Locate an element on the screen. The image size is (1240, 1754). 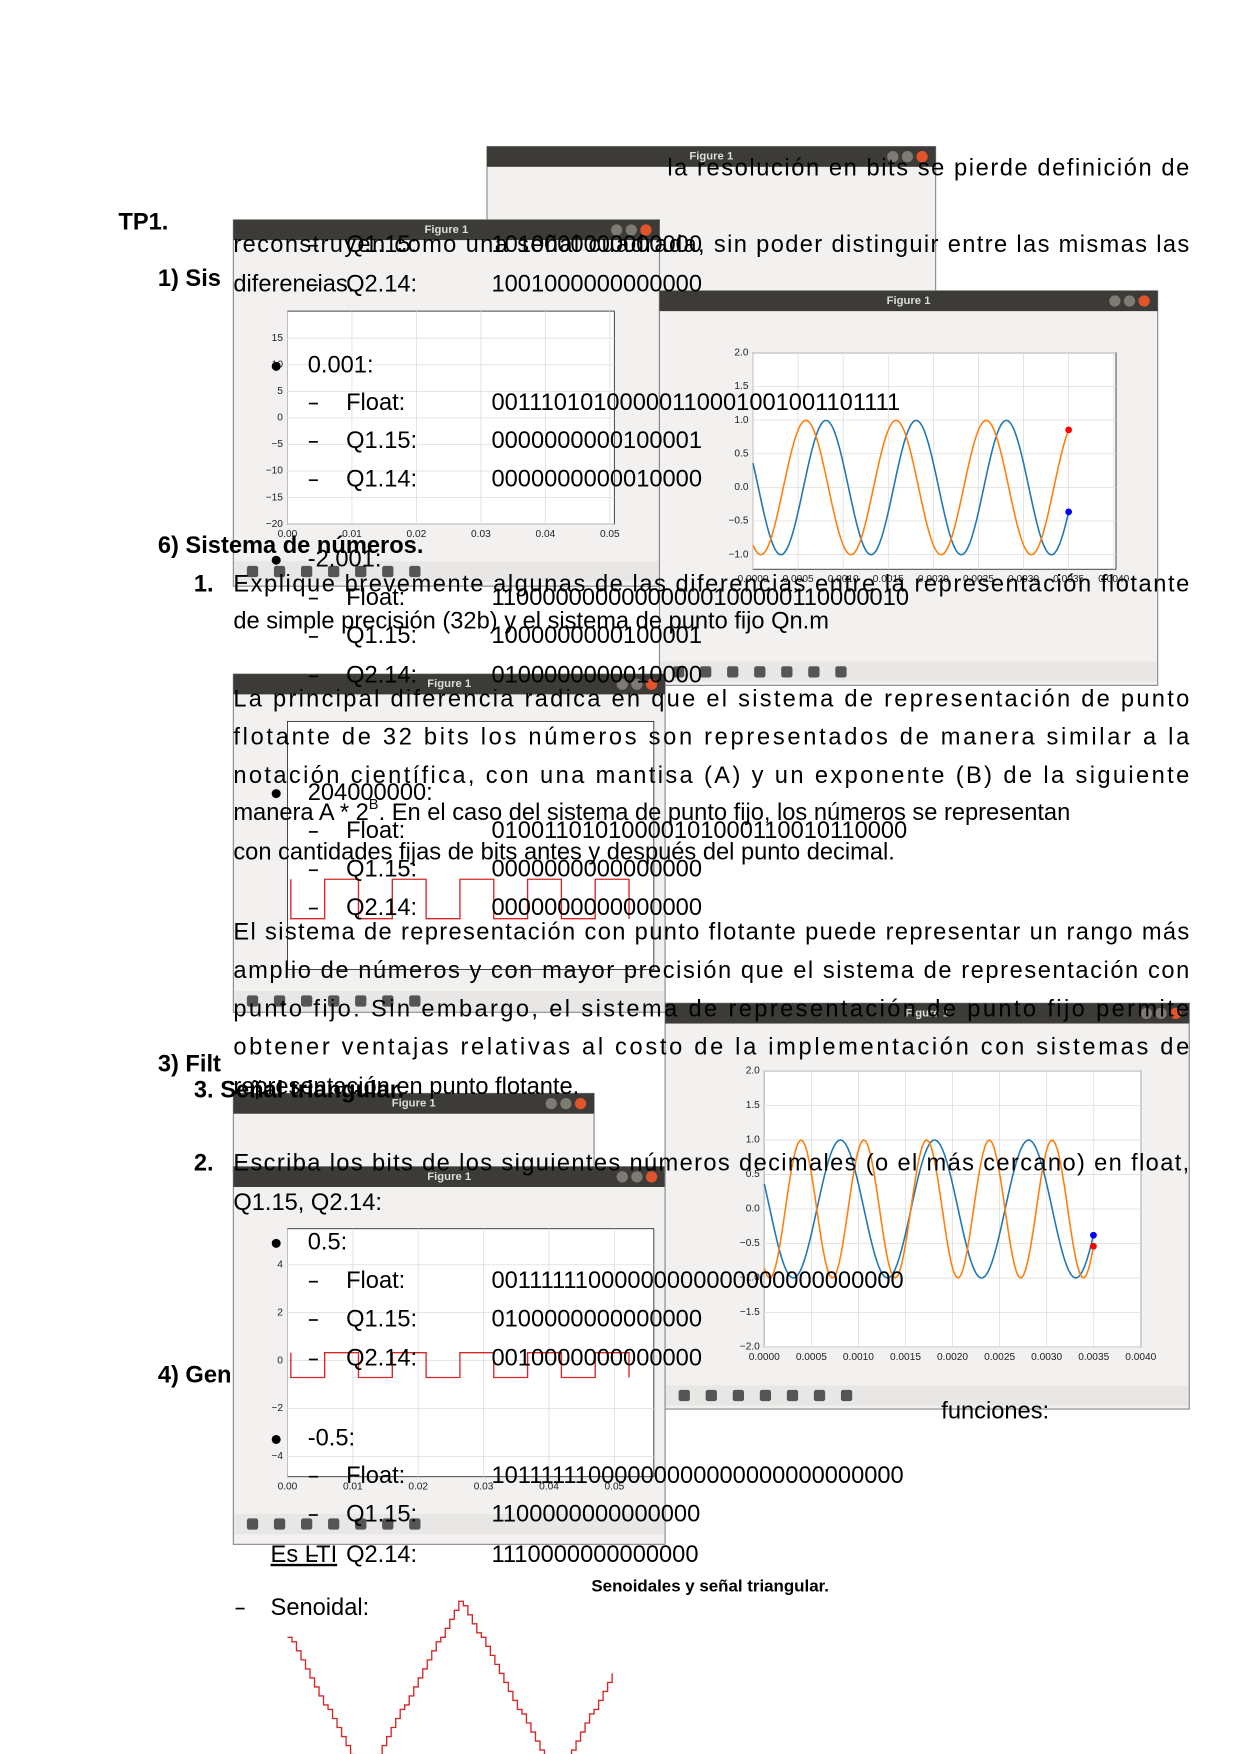
text-line: Q1.14: is located at coordinates (381, 479).